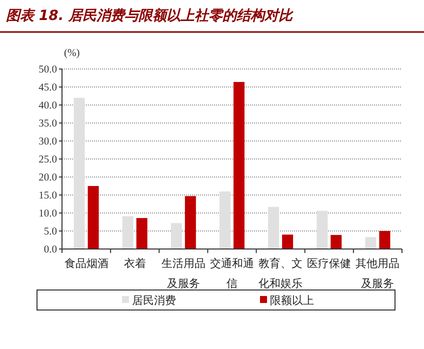 The width and height of the screenshot is (424, 349). What do you see at coordinates (47, 106) in the screenshot?
I see `y-tick-label: 40.0` at bounding box center [47, 106].